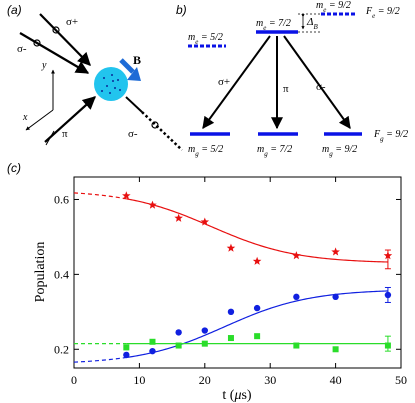 The image size is (415, 403). I want to click on ground-level-5-2-label: mg = 5/2, so click(205, 151).